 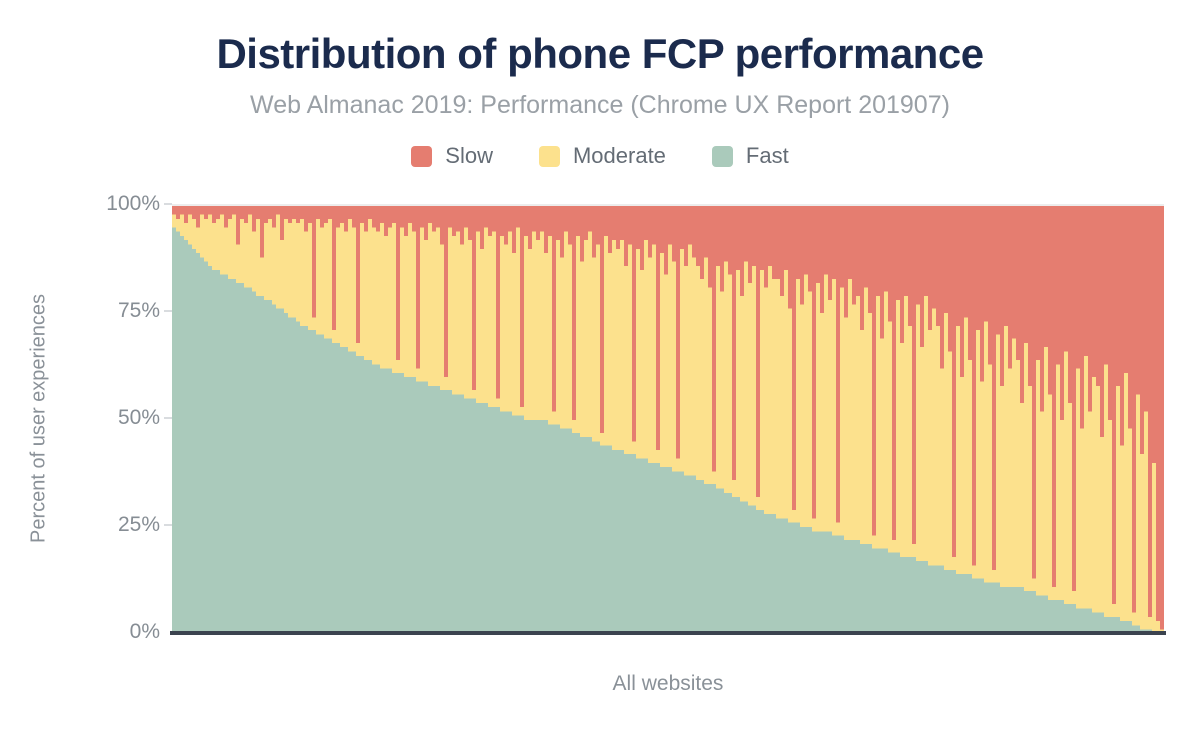 What do you see at coordinates (138, 524) in the screenshot?
I see `y-tick-label-25: 25%` at bounding box center [138, 524].